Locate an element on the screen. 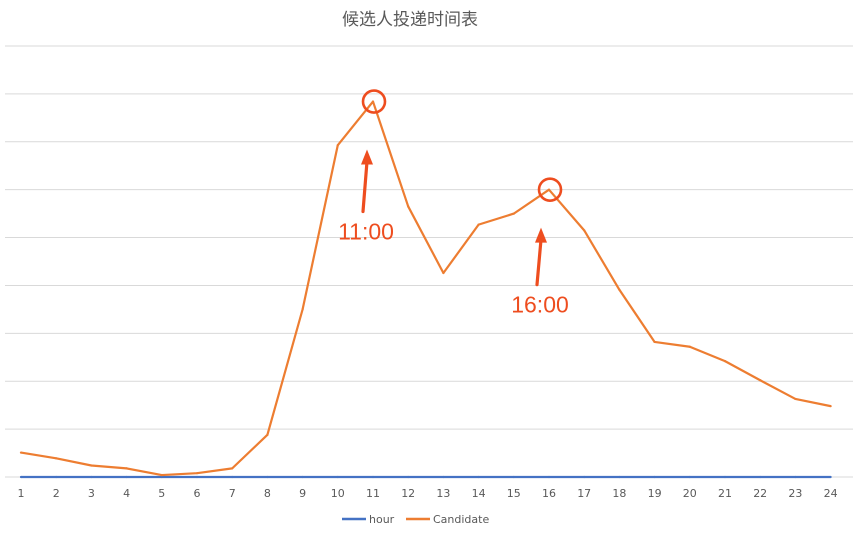  x-tick-label: 10 is located at coordinates (338, 493).